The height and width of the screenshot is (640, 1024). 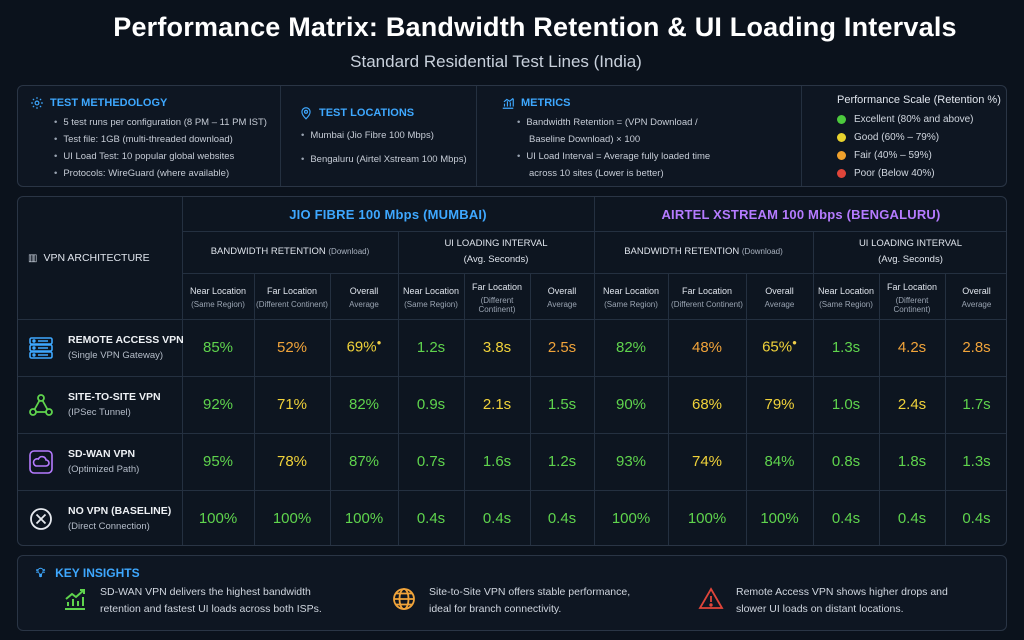 What do you see at coordinates (846, 404) in the screenshot?
I see `table-cell: 1.0s` at bounding box center [846, 404].